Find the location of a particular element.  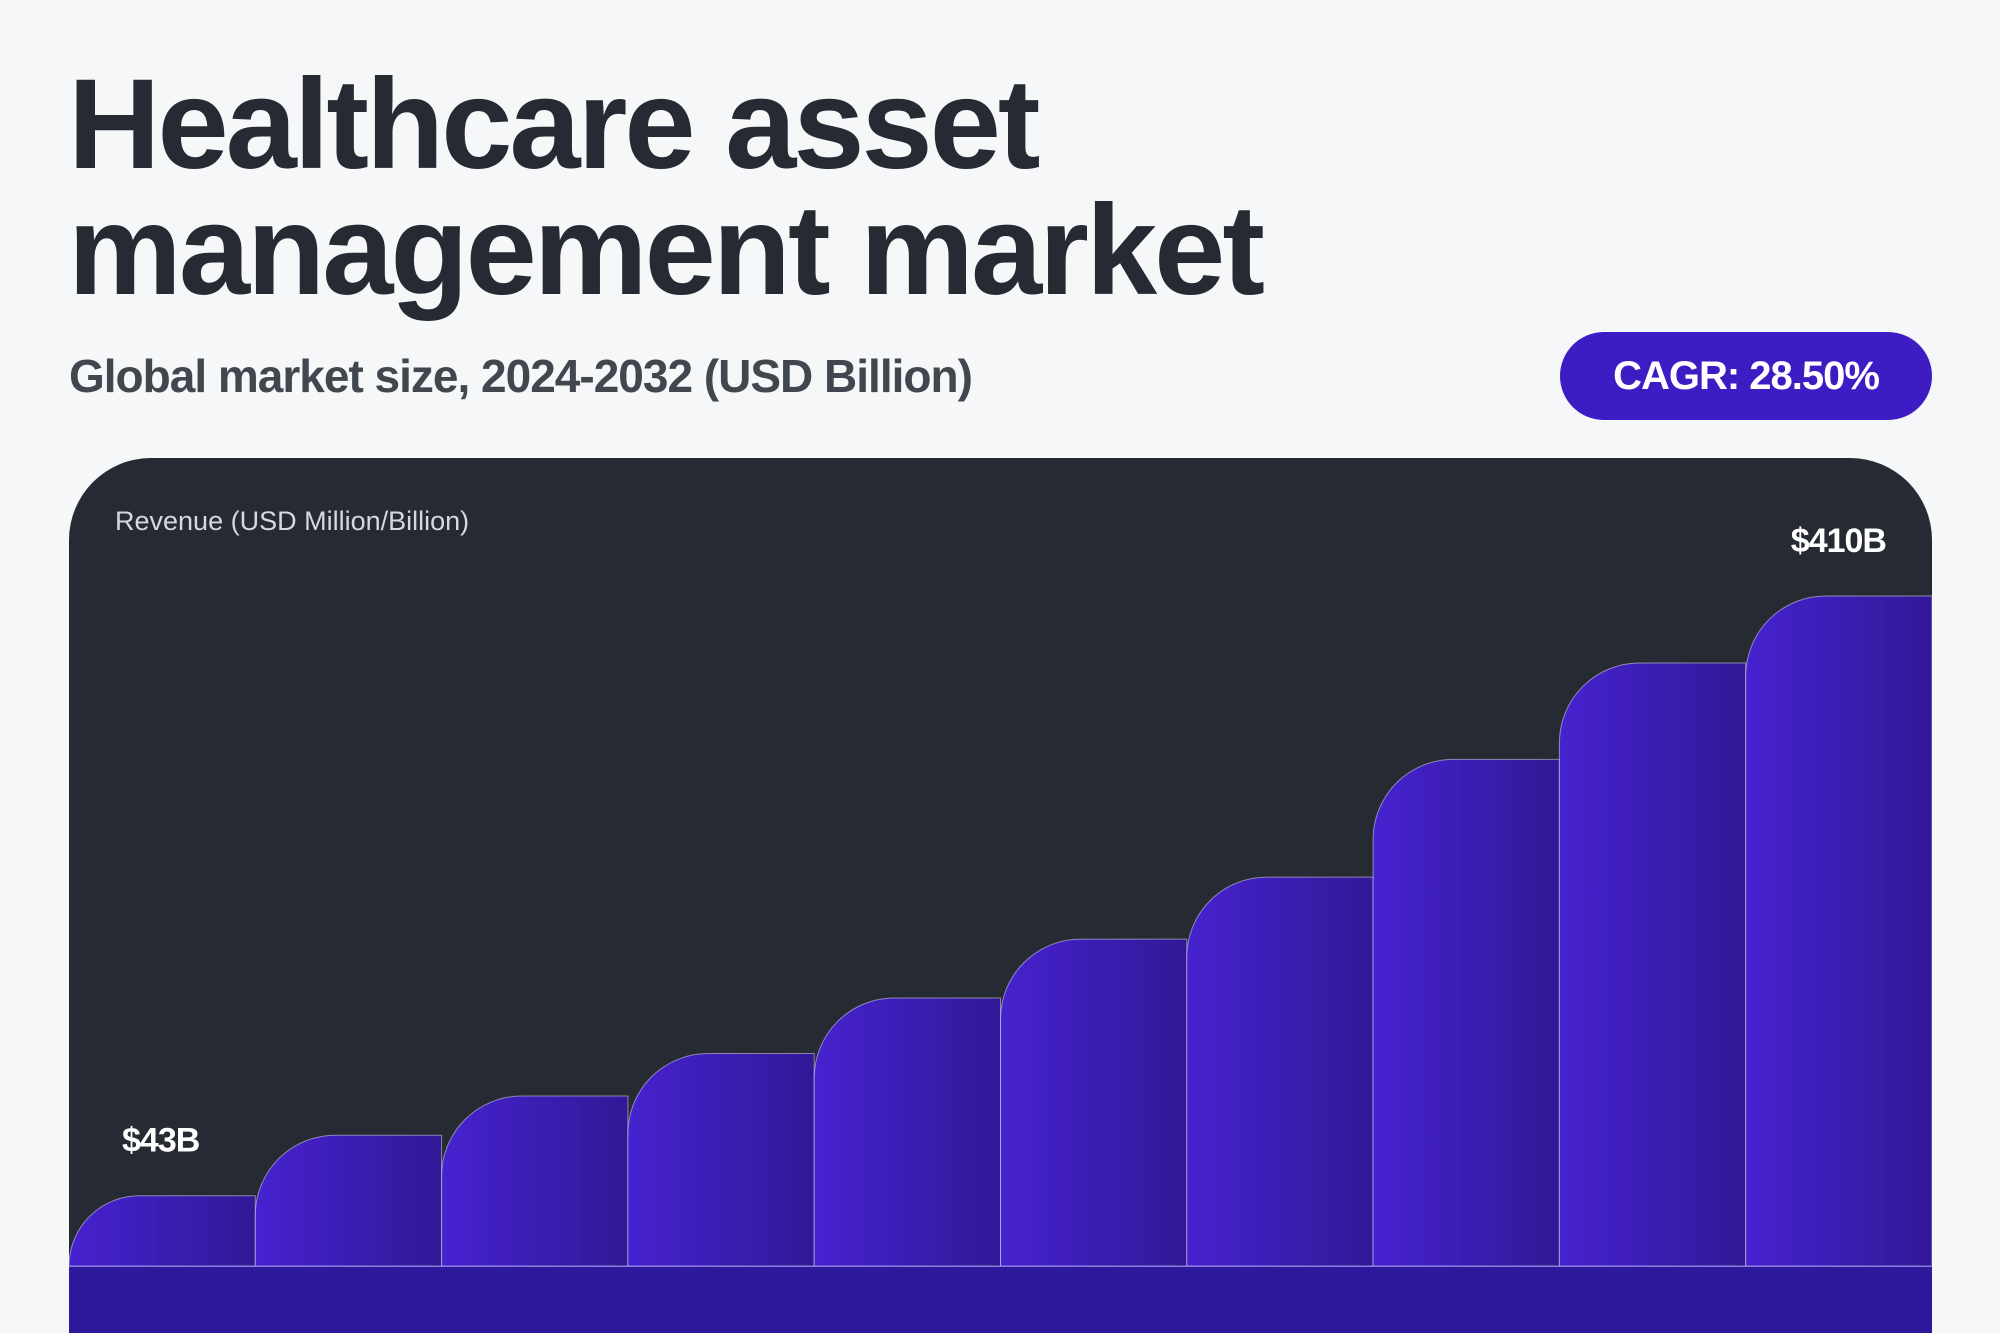

bar-2029 is located at coordinates (1280, 1071).